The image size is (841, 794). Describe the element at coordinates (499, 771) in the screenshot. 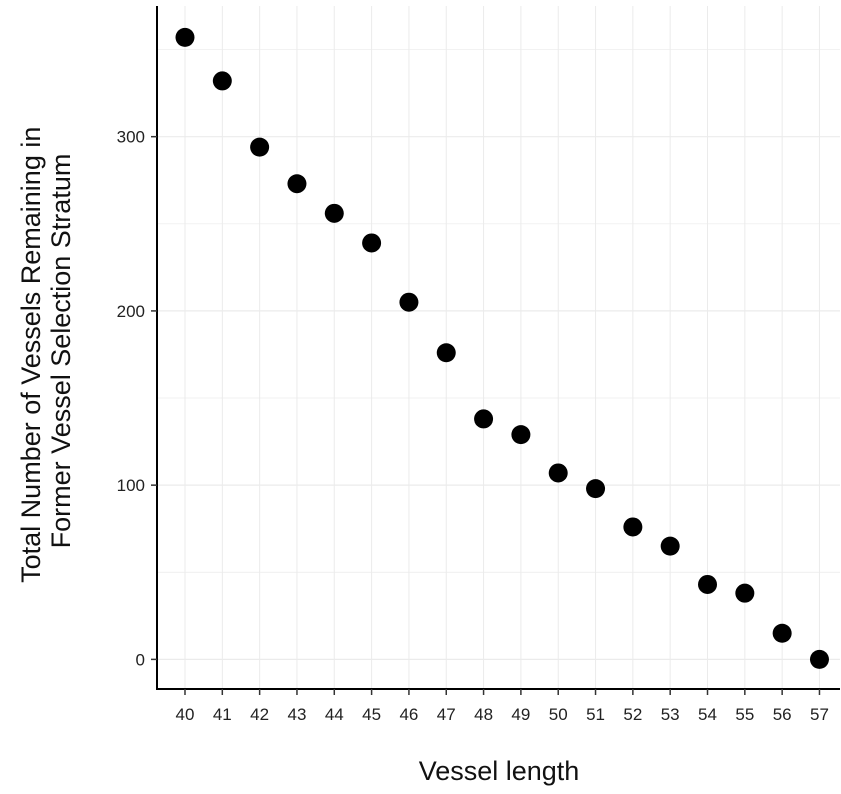

I see `x-axis-title: Vessel length` at that location.